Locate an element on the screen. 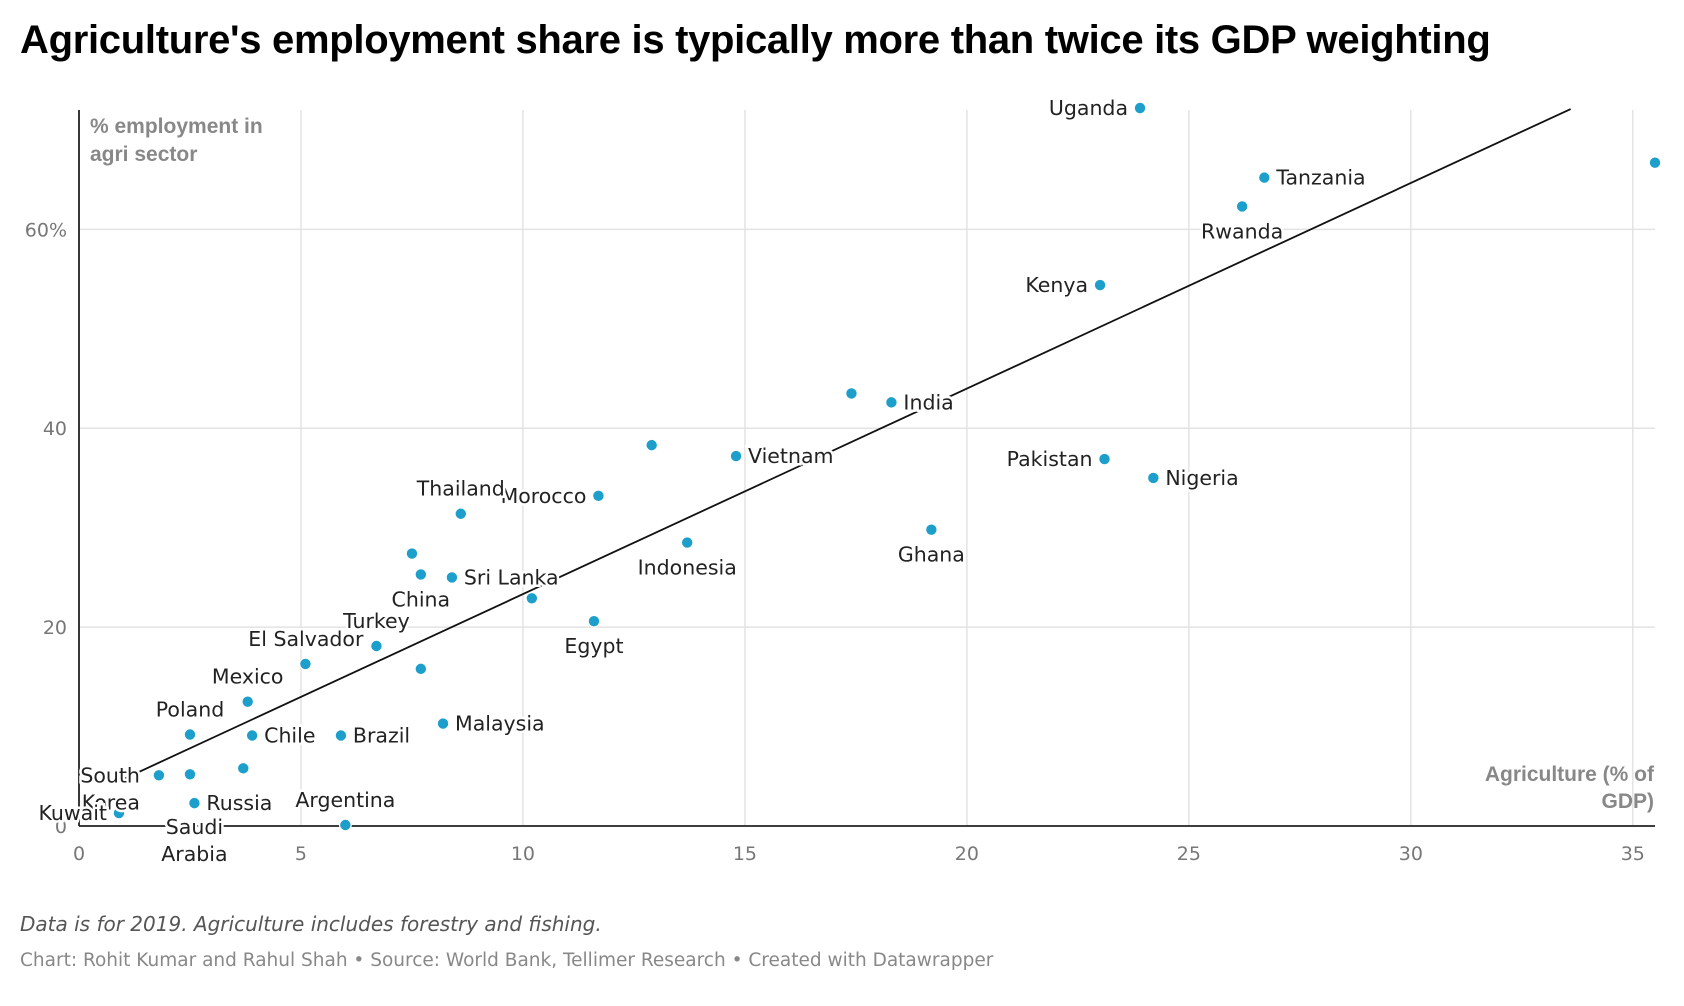 This screenshot has height=1006, width=1684. point-label: Nigeria is located at coordinates (1201, 478).